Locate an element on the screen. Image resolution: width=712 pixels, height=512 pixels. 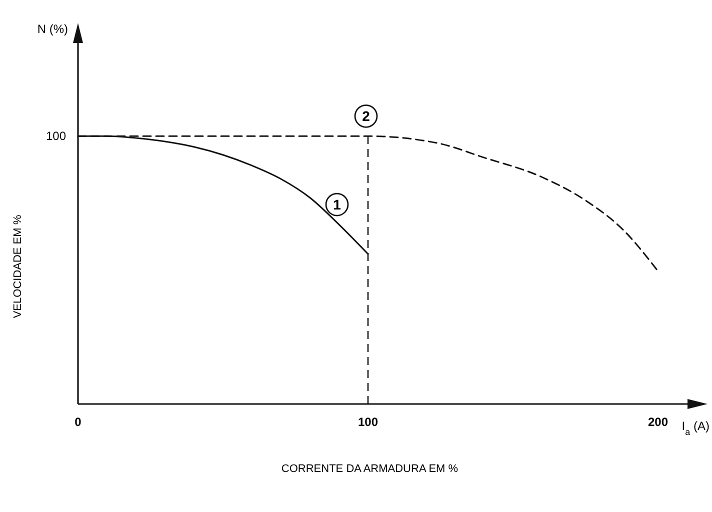
text: I$_{a}$ (A) is located at coordinates (696, 428).